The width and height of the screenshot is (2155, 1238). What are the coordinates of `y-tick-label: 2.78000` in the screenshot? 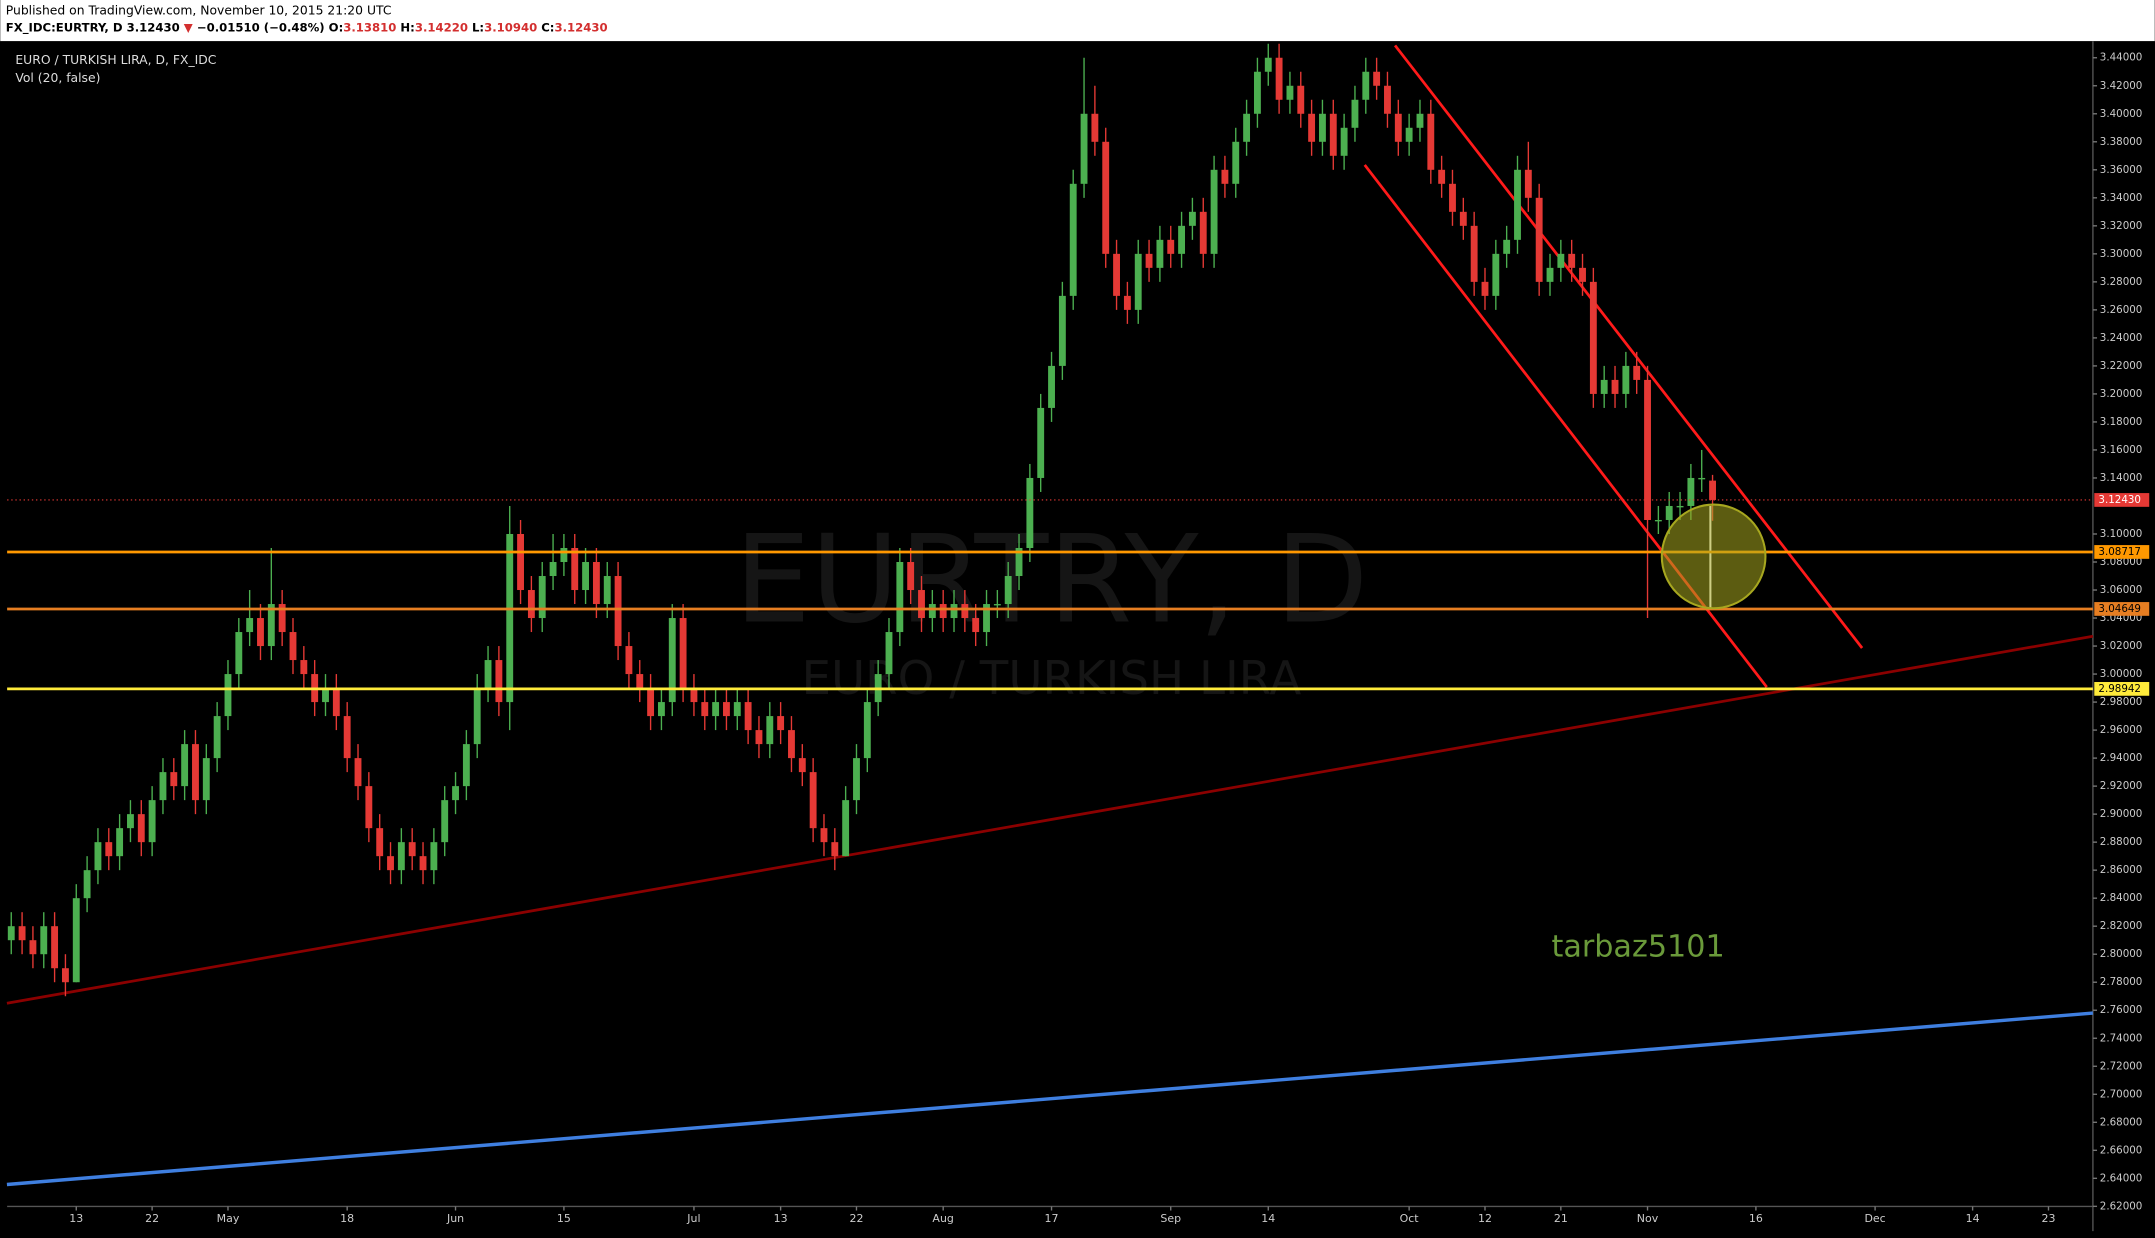 It's located at (2121, 982).